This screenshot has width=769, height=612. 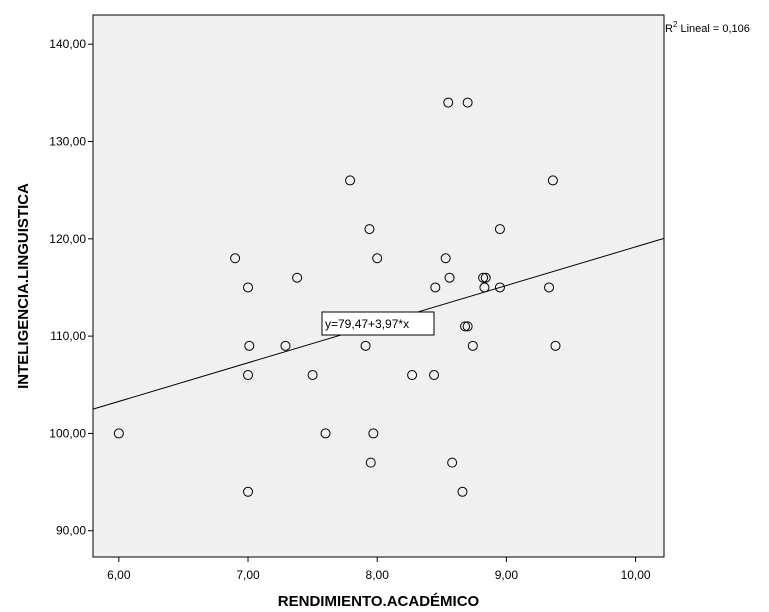 I want to click on y-tick-label: 120,00, so click(x=67, y=239).